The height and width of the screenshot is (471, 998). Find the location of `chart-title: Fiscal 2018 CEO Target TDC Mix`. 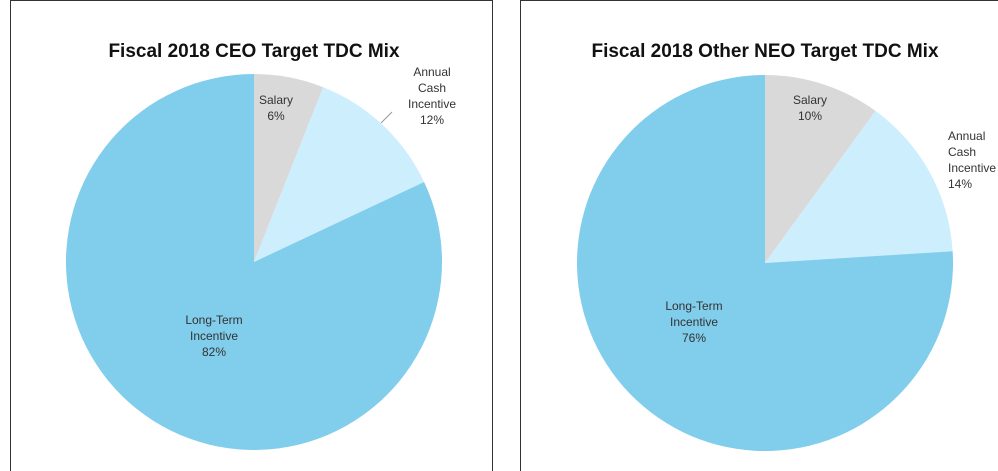

chart-title: Fiscal 2018 CEO Target TDC Mix is located at coordinates (254, 51).